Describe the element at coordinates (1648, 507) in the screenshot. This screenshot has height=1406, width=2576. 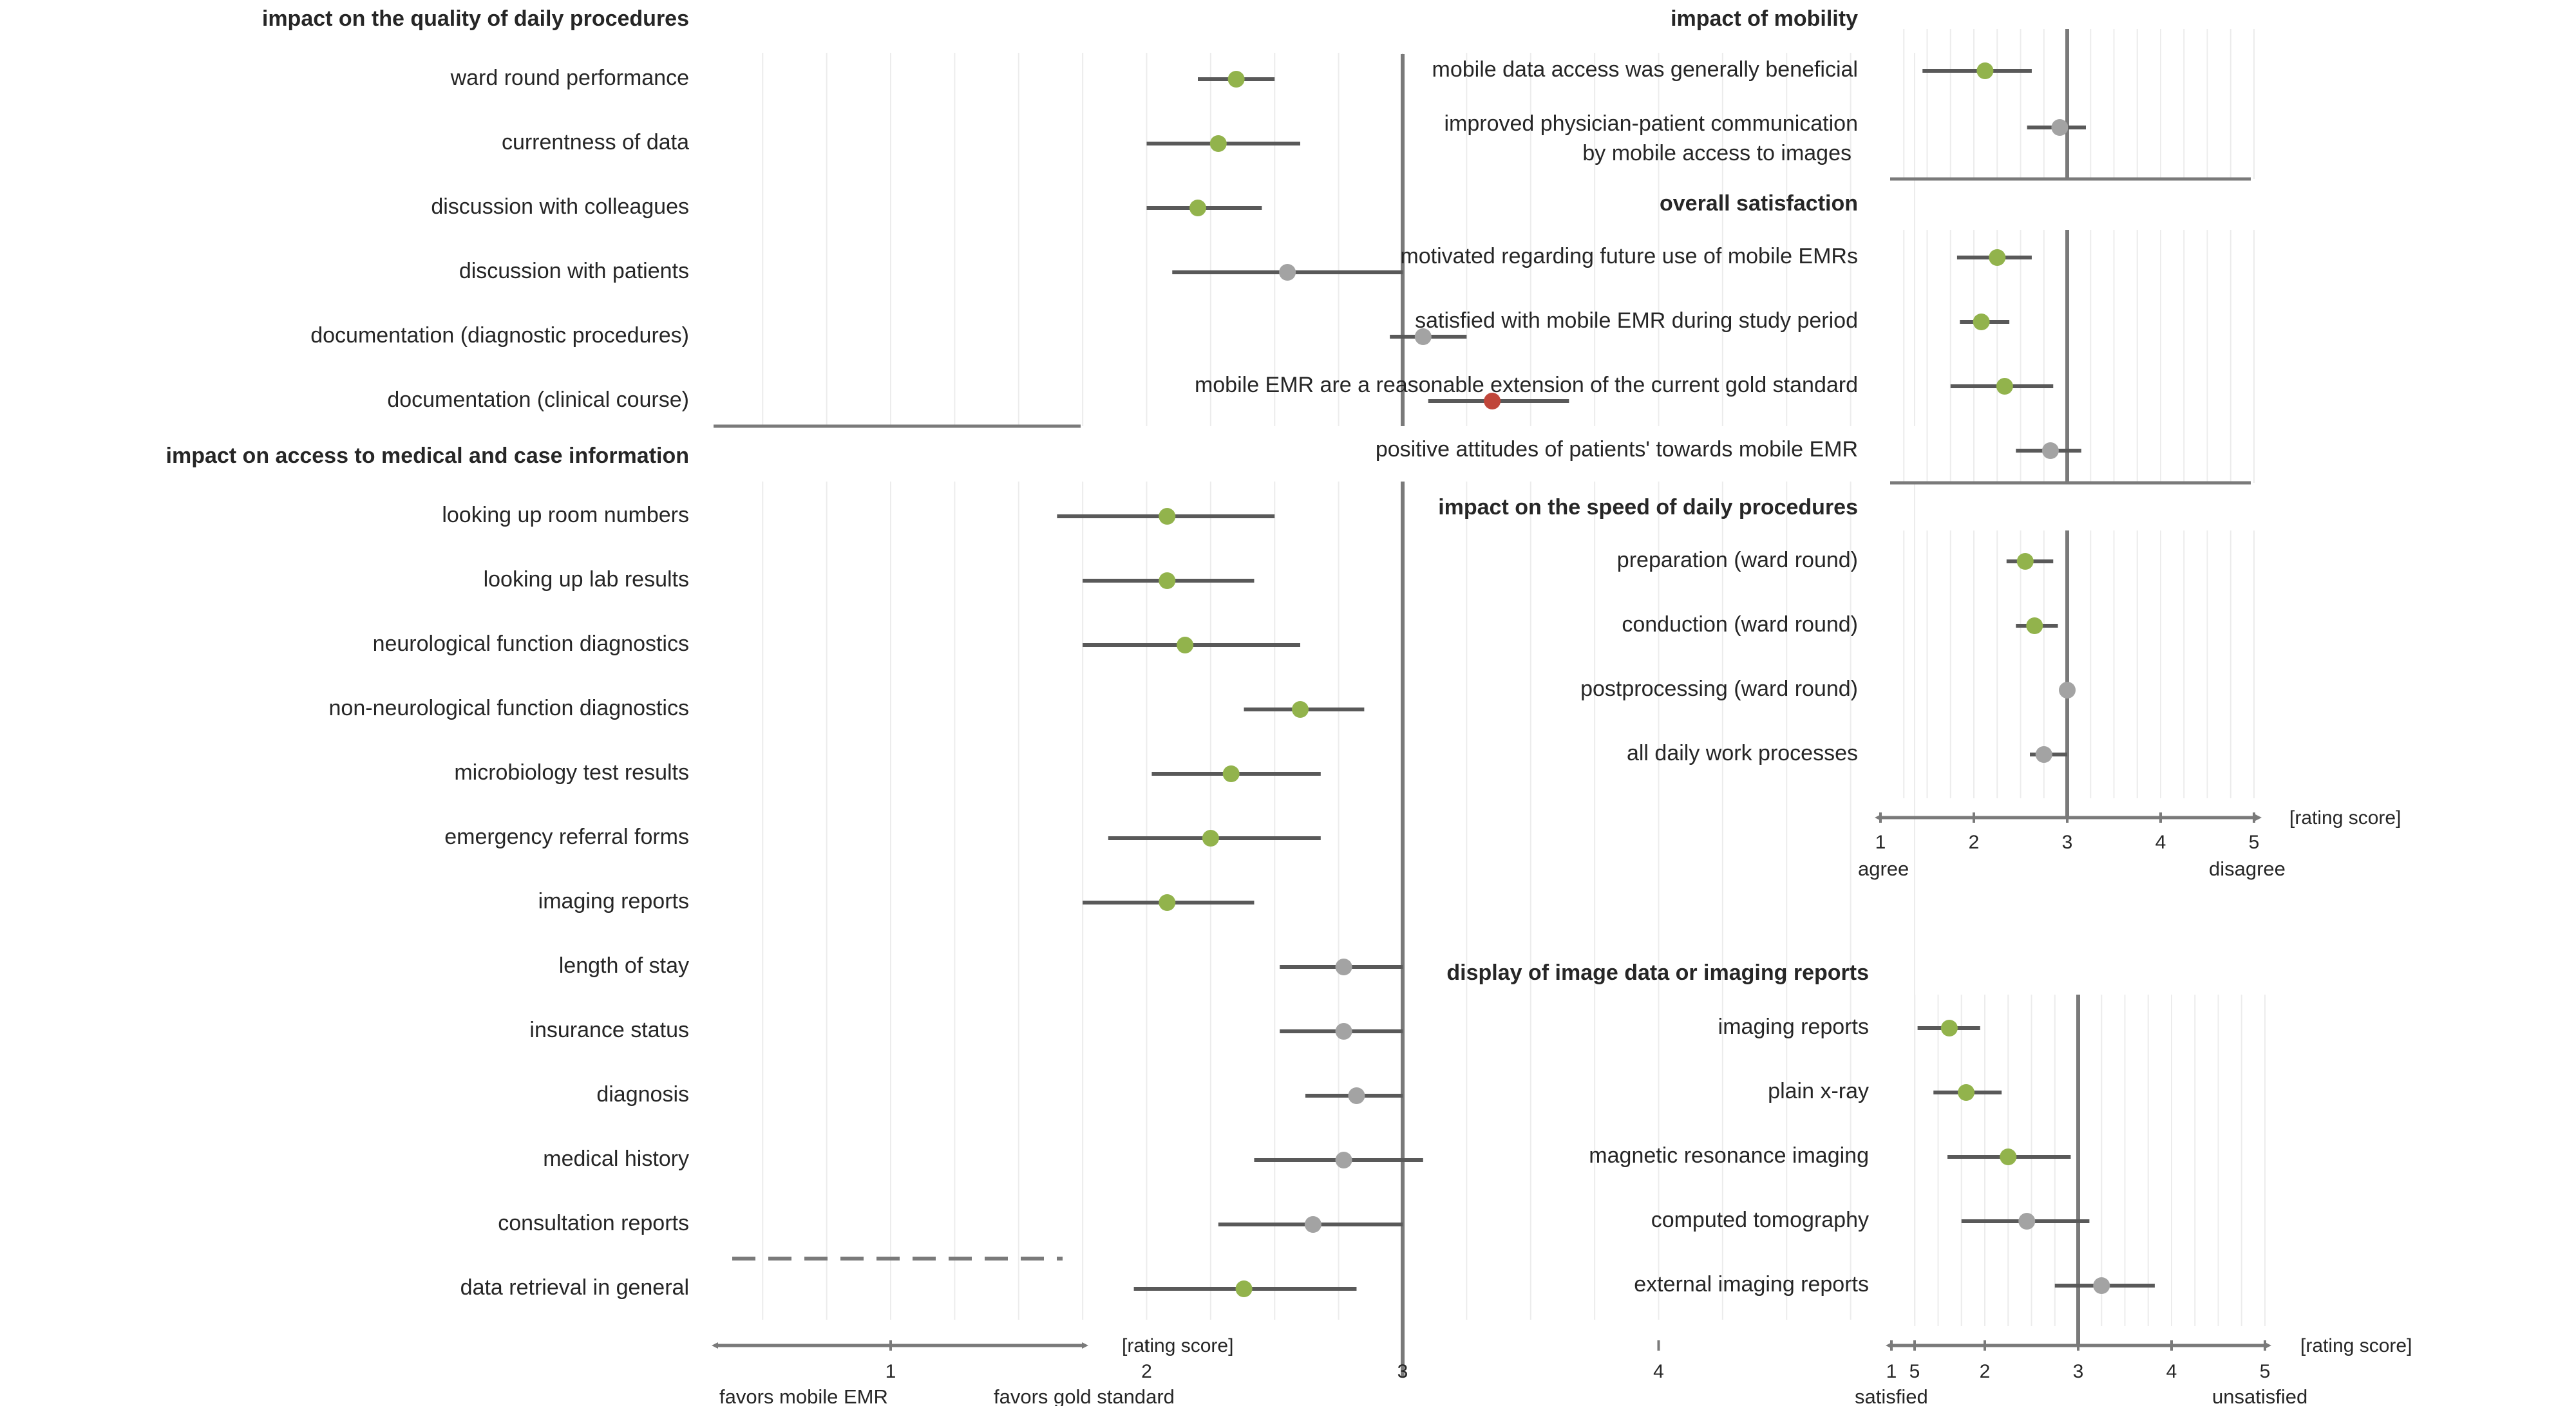
I see `group-title: impact on the speed of daily procedures` at that location.